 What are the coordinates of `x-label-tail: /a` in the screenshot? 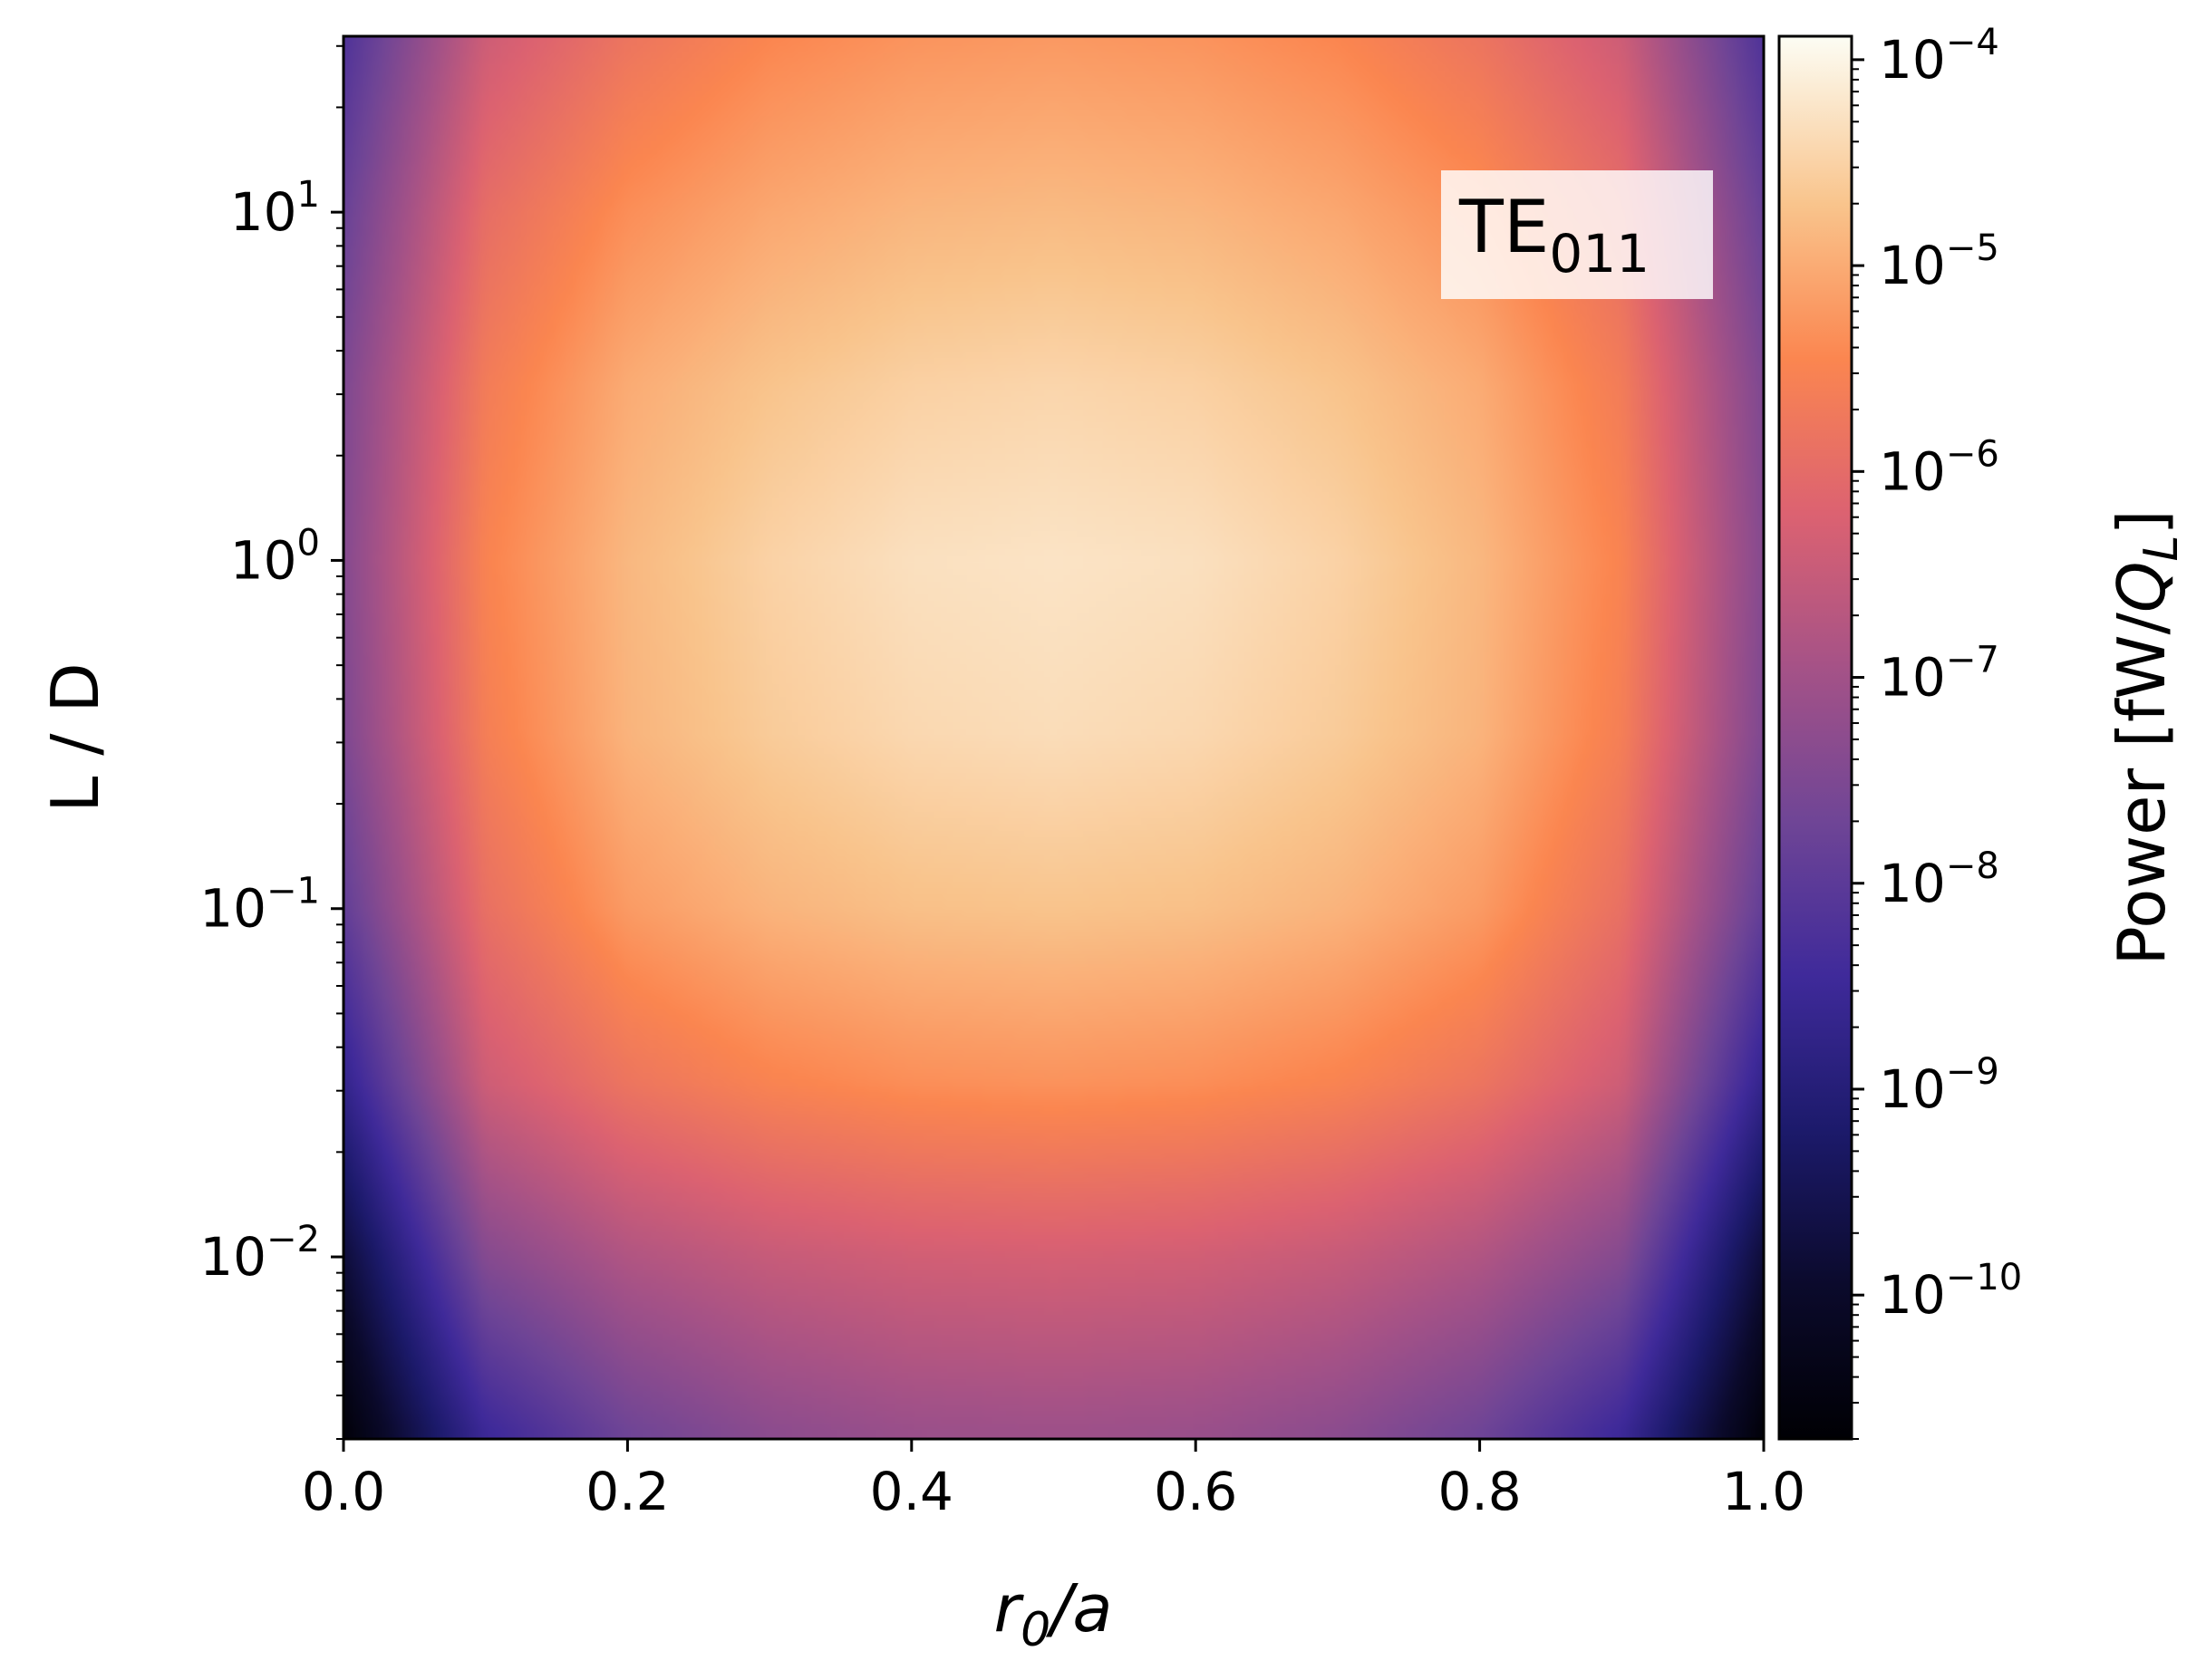 It's located at (1078, 1608).